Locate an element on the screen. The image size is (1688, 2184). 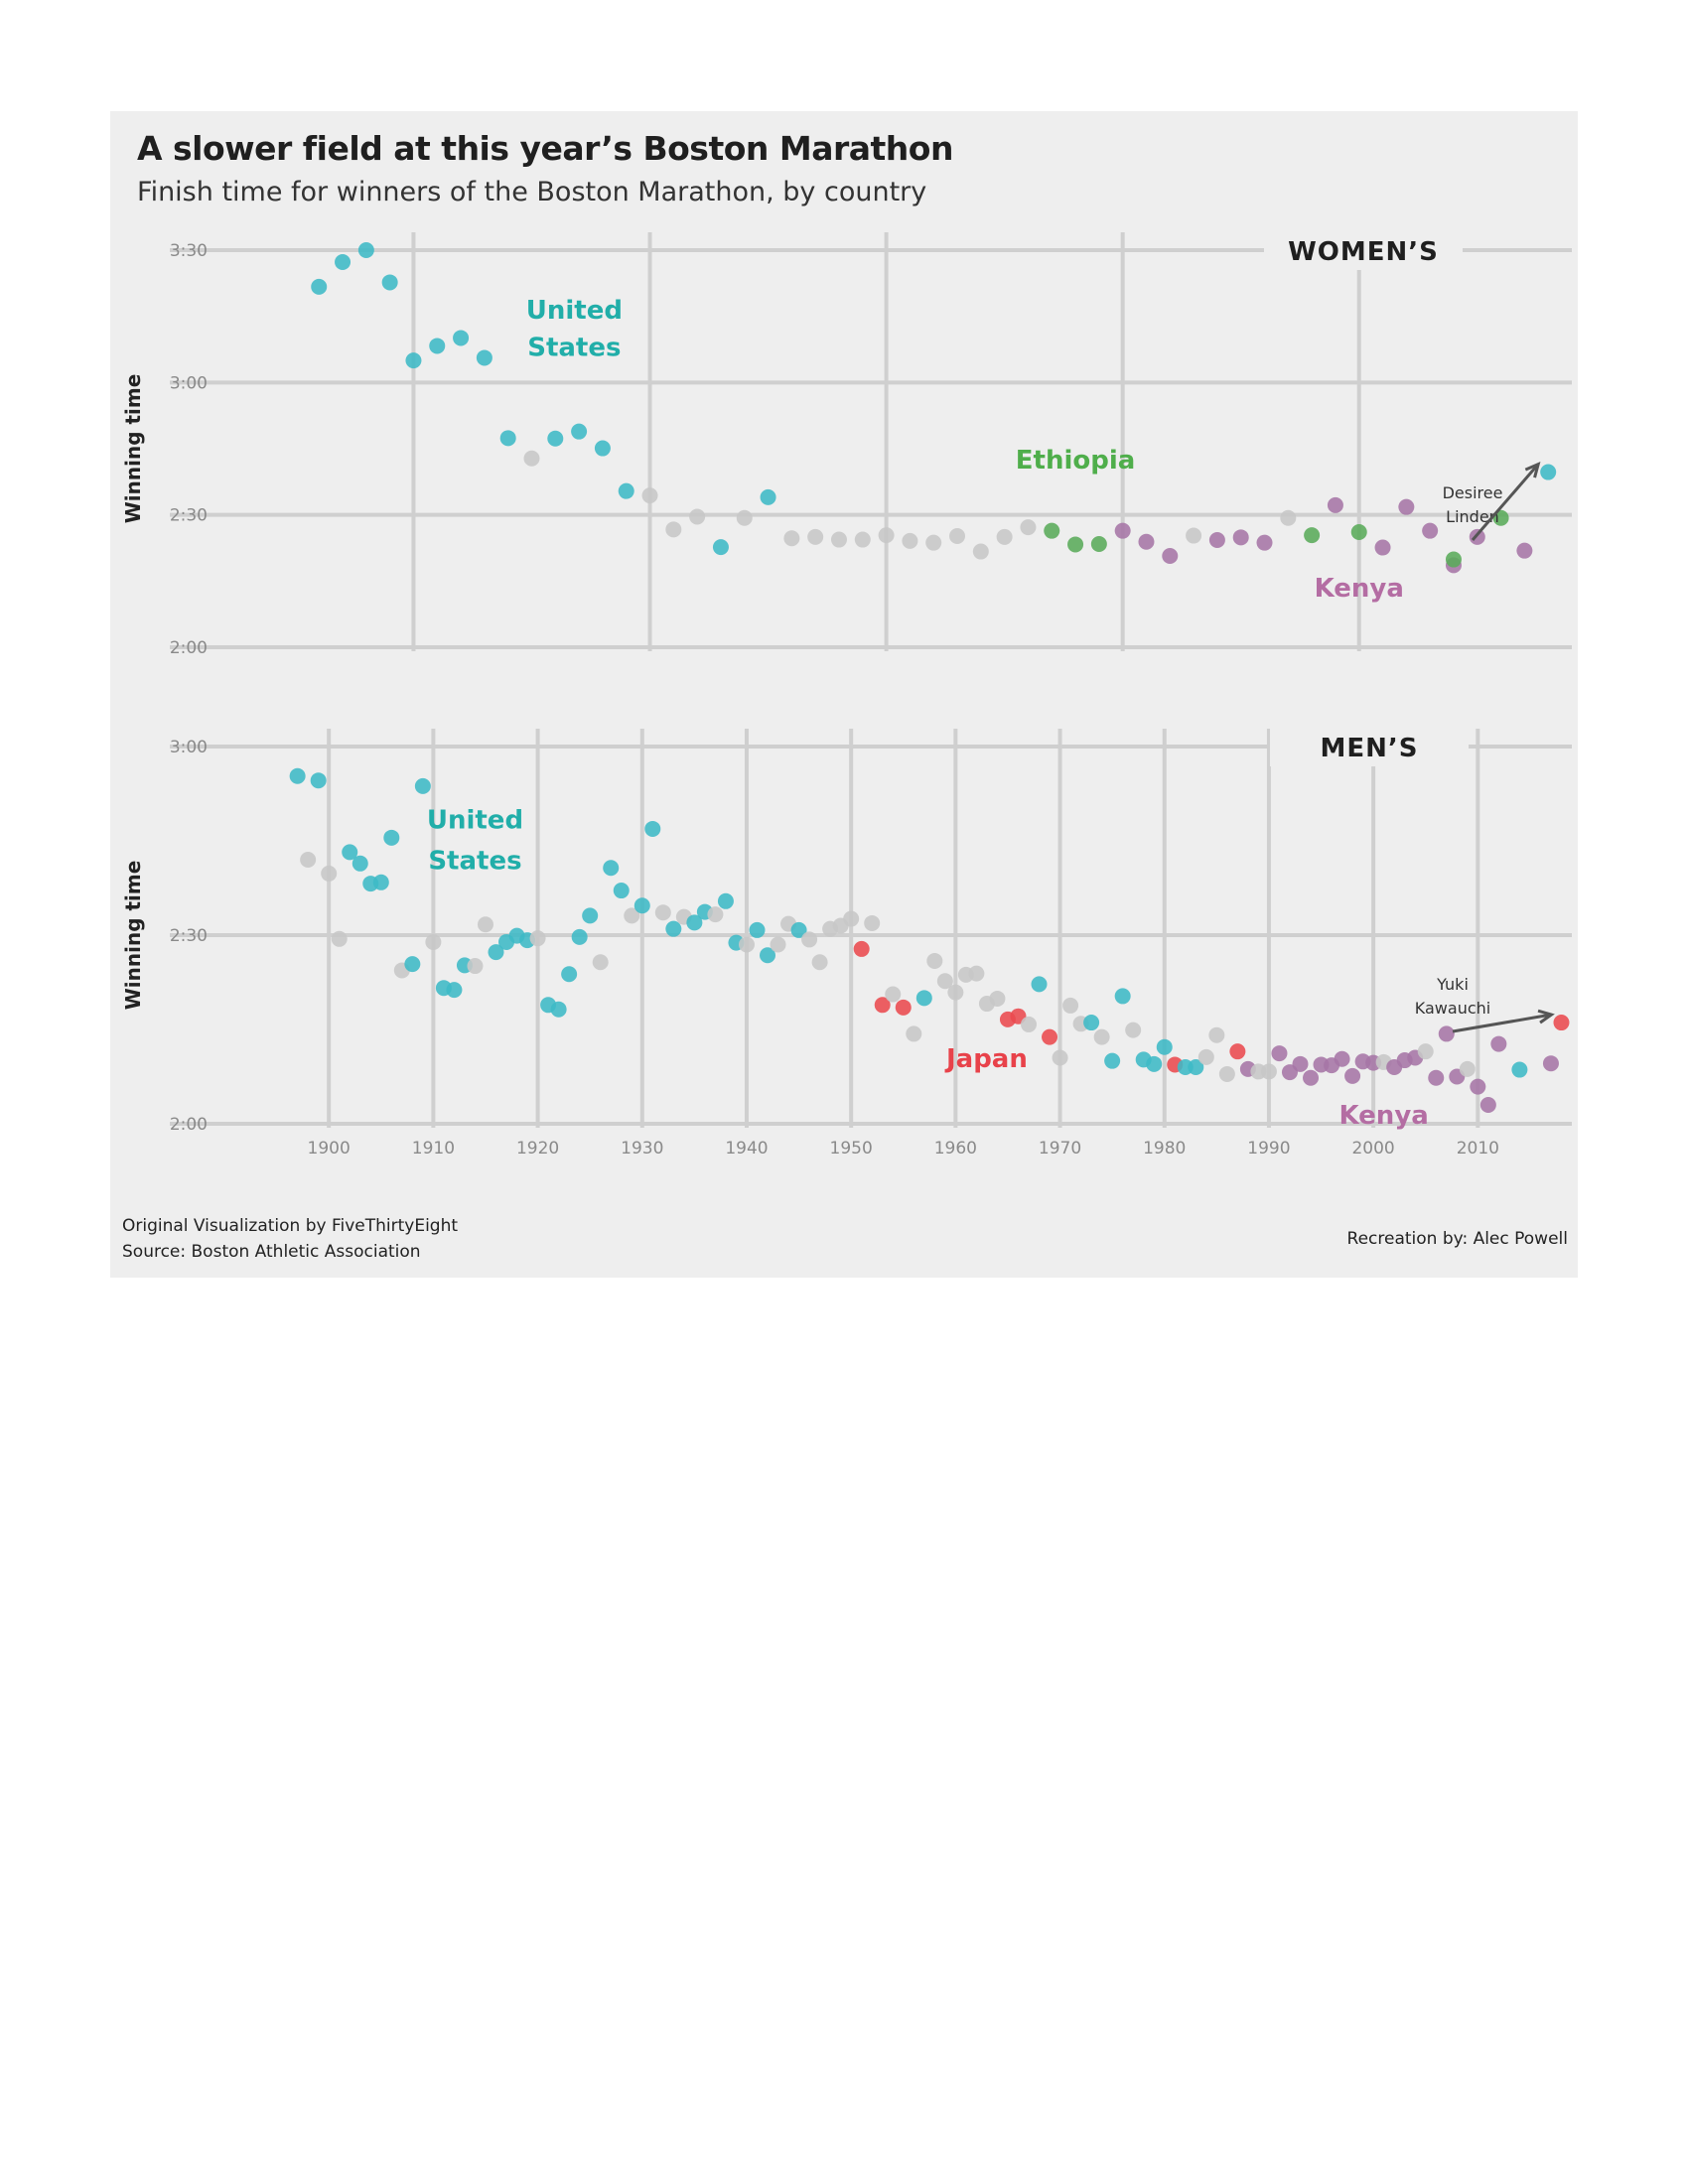
womens-annotation-text: Linden is located at coordinates (1472, 516).